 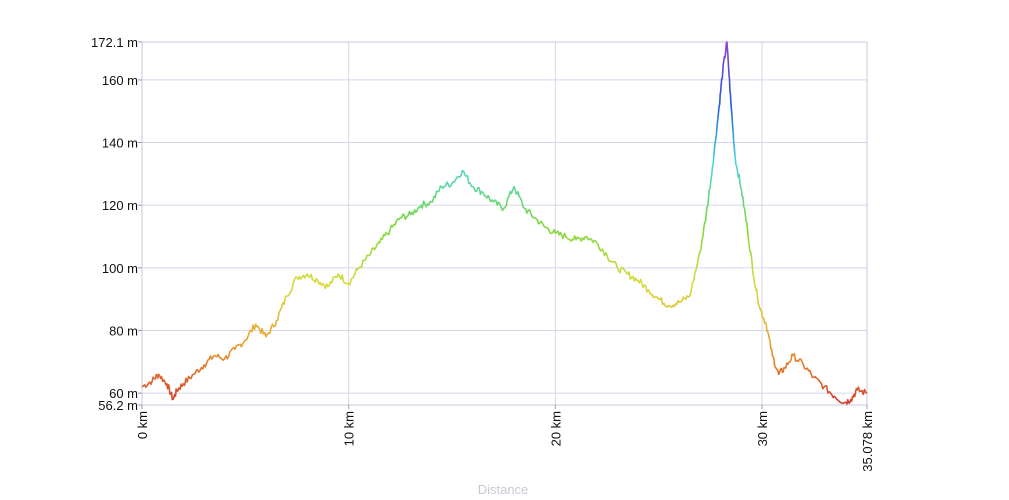 I want to click on y-tick-label: 56.2 m, so click(x=118, y=405).